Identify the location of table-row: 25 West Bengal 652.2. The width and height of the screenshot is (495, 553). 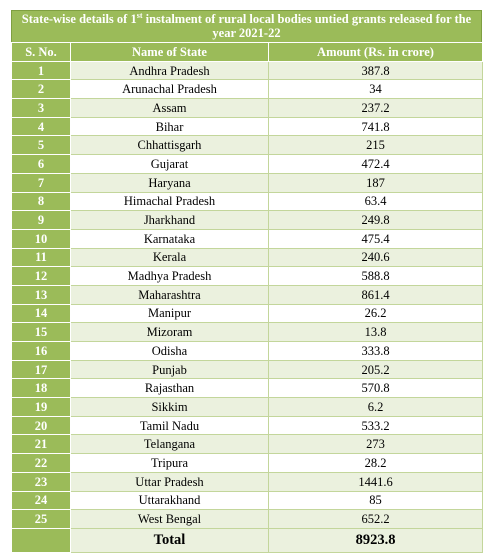
(247, 519).